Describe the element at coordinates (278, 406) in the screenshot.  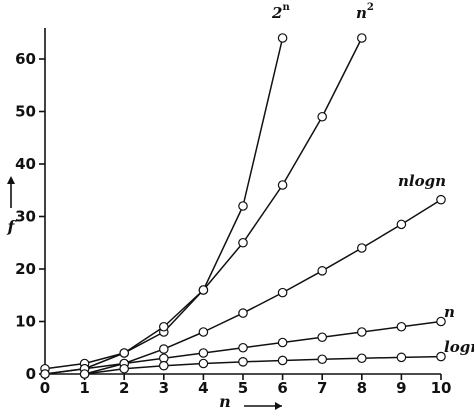
I see `x-axis-arrow-head` at that location.